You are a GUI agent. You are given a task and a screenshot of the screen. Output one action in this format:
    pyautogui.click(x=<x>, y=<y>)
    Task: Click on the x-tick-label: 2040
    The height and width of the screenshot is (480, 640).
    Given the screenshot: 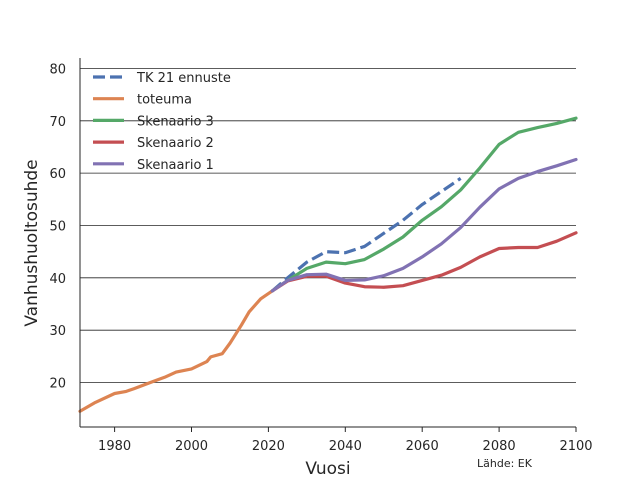 What is the action you would take?
    pyautogui.click(x=345, y=446)
    